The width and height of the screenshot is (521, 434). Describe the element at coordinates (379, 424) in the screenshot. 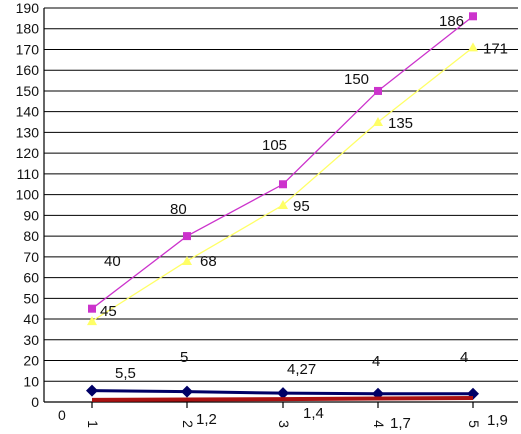

I see `x-tick-label: 4` at that location.